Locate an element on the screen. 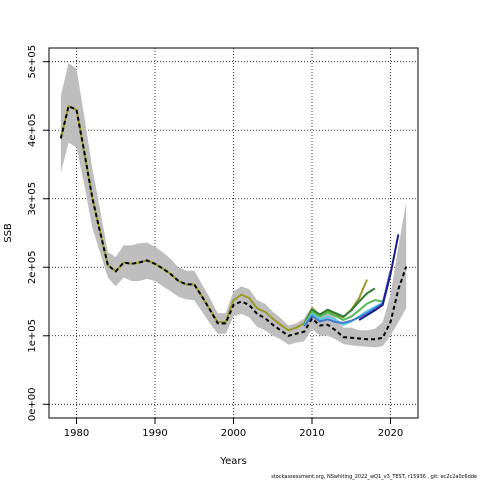  x-axis: 1980 1990 2000 2010 2020 is located at coordinates (233, 428).